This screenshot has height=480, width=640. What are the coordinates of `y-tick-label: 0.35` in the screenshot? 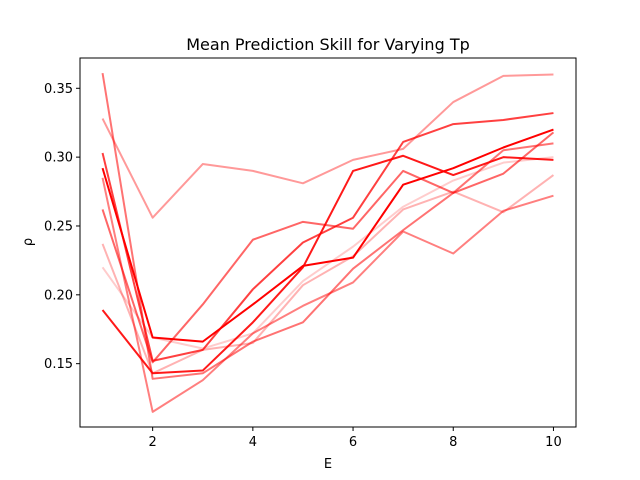 It's located at (58, 89).